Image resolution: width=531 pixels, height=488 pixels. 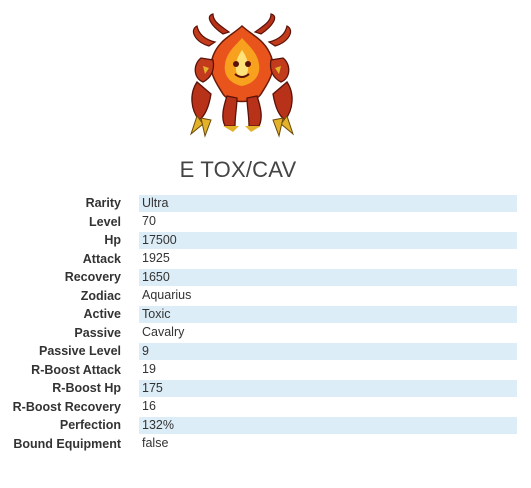 What do you see at coordinates (79, 351) in the screenshot?
I see `stat-label: Passive Level` at bounding box center [79, 351].